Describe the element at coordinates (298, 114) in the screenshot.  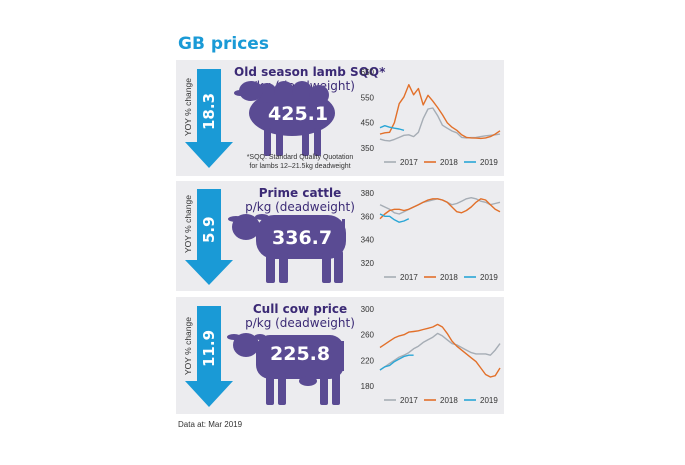
I see `price-value: 425.1` at that location.